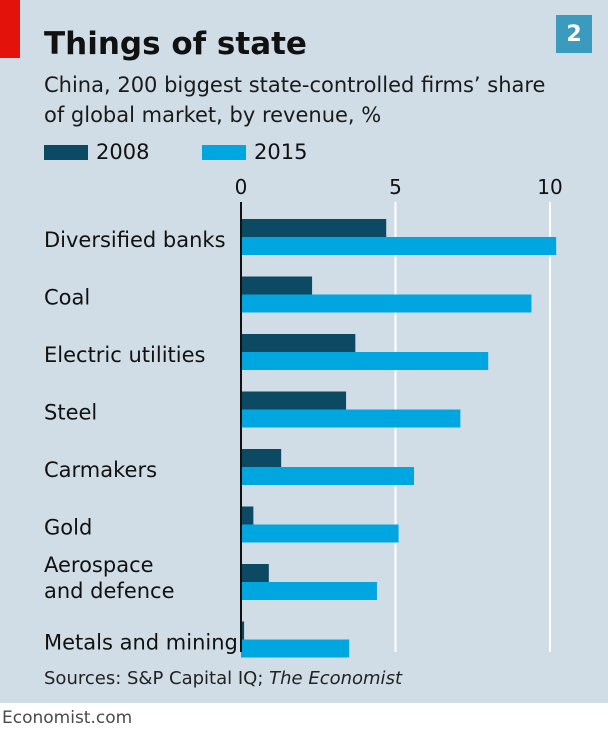  Describe the element at coordinates (175, 44) in the screenshot. I see `chart-title: Things of state` at that location.